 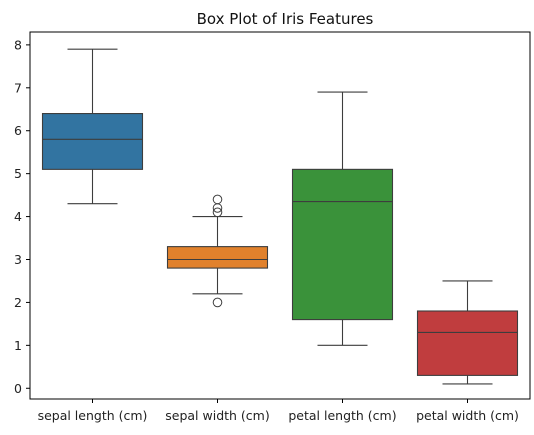 What do you see at coordinates (18, 130) in the screenshot?
I see `y-tick-label: 6` at bounding box center [18, 130].